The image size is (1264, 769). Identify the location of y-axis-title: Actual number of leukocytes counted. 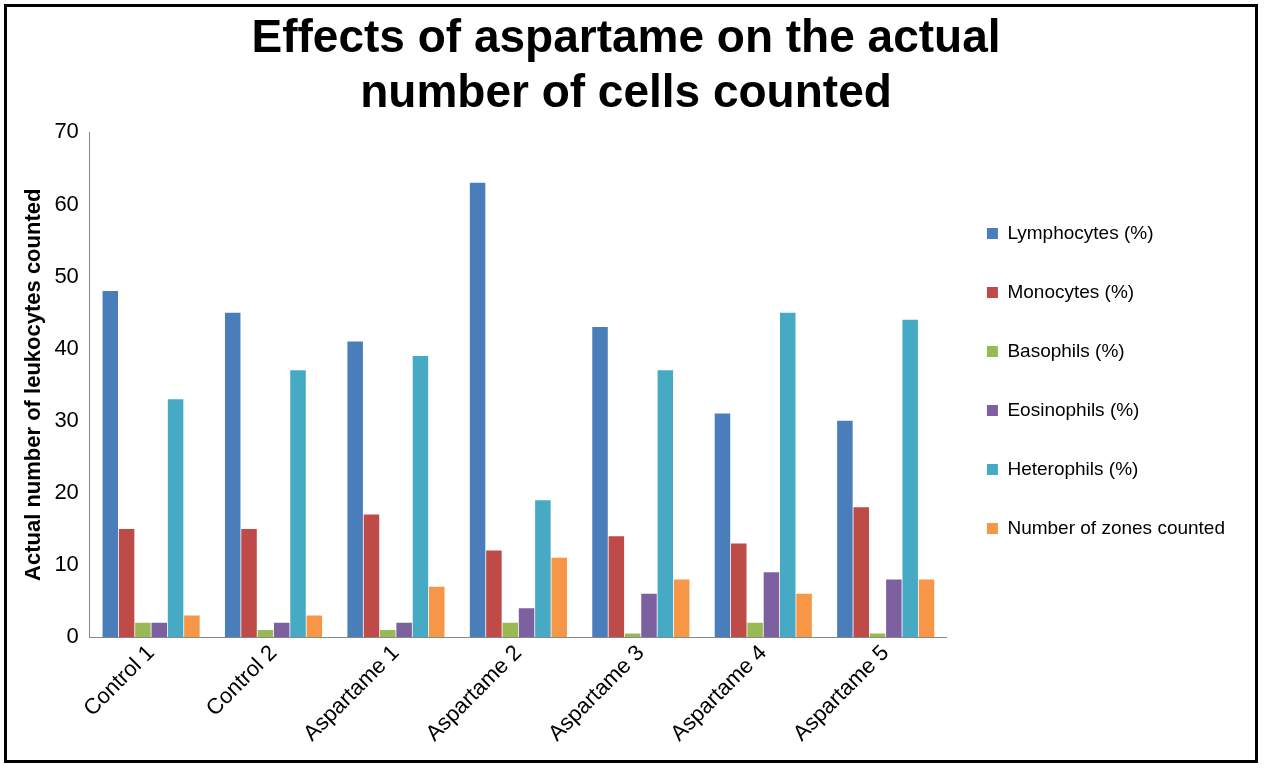
(33, 384).